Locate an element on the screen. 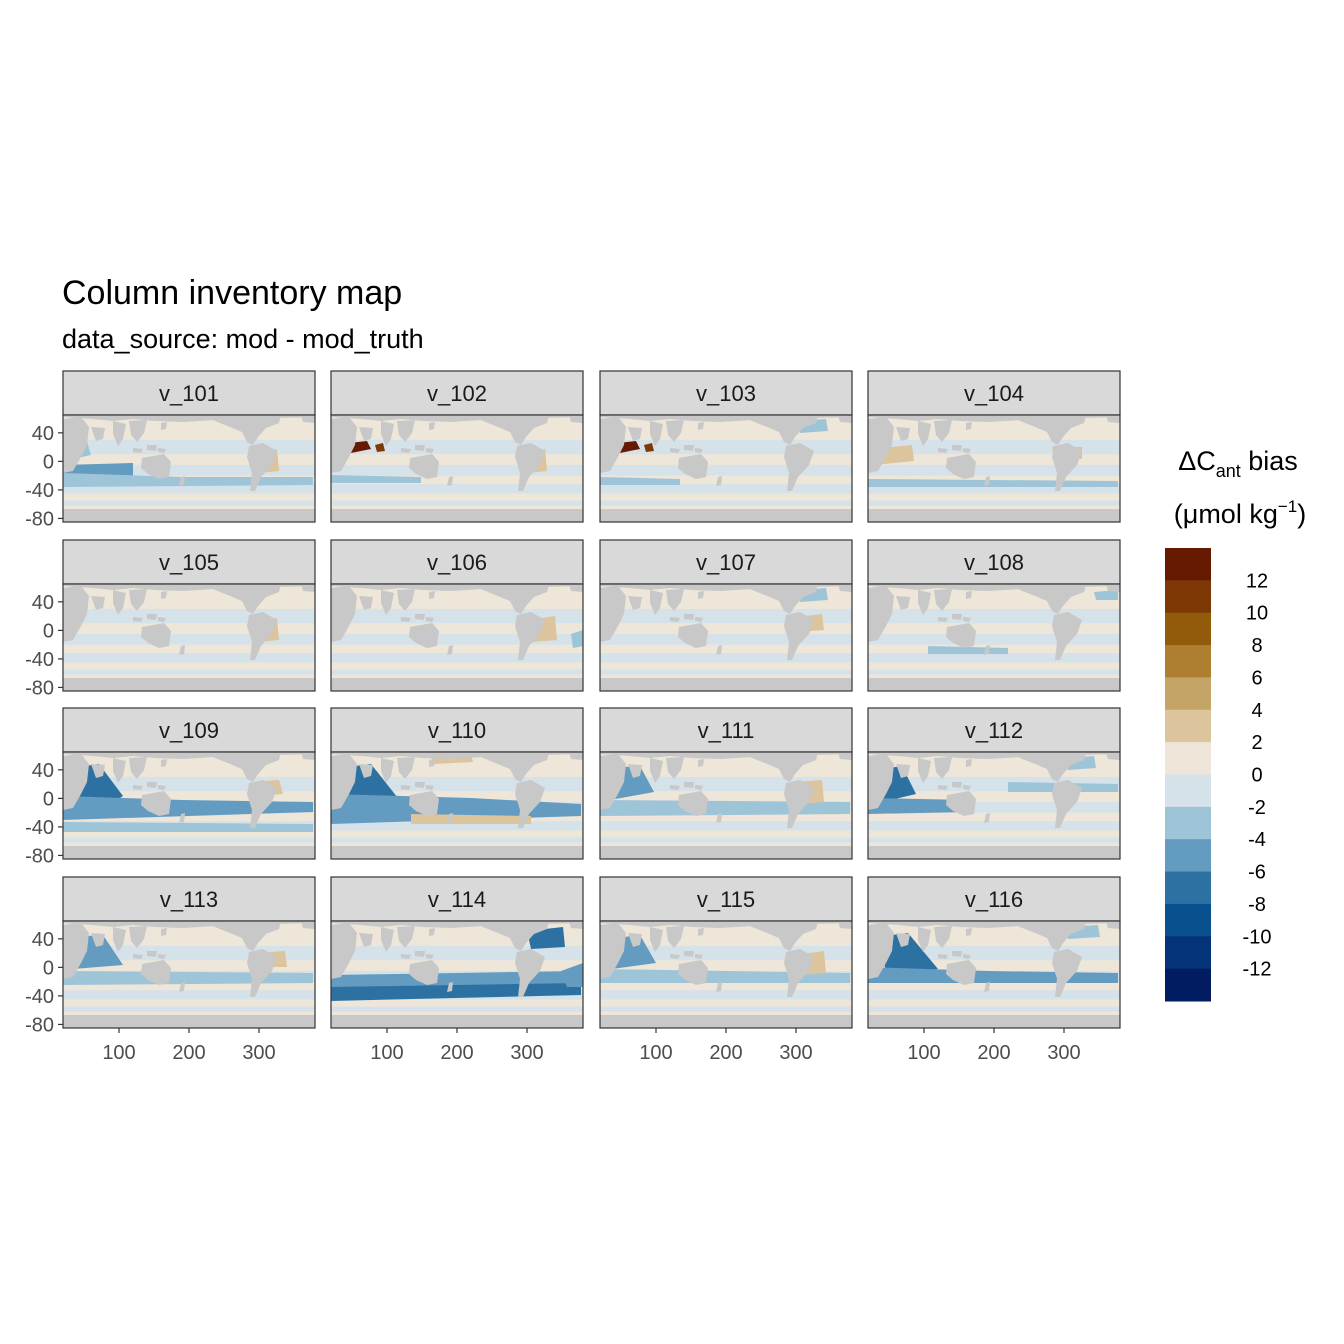 The height and width of the screenshot is (1344, 1344). facet-panel-v-103: v_103 is located at coordinates (726, 446).